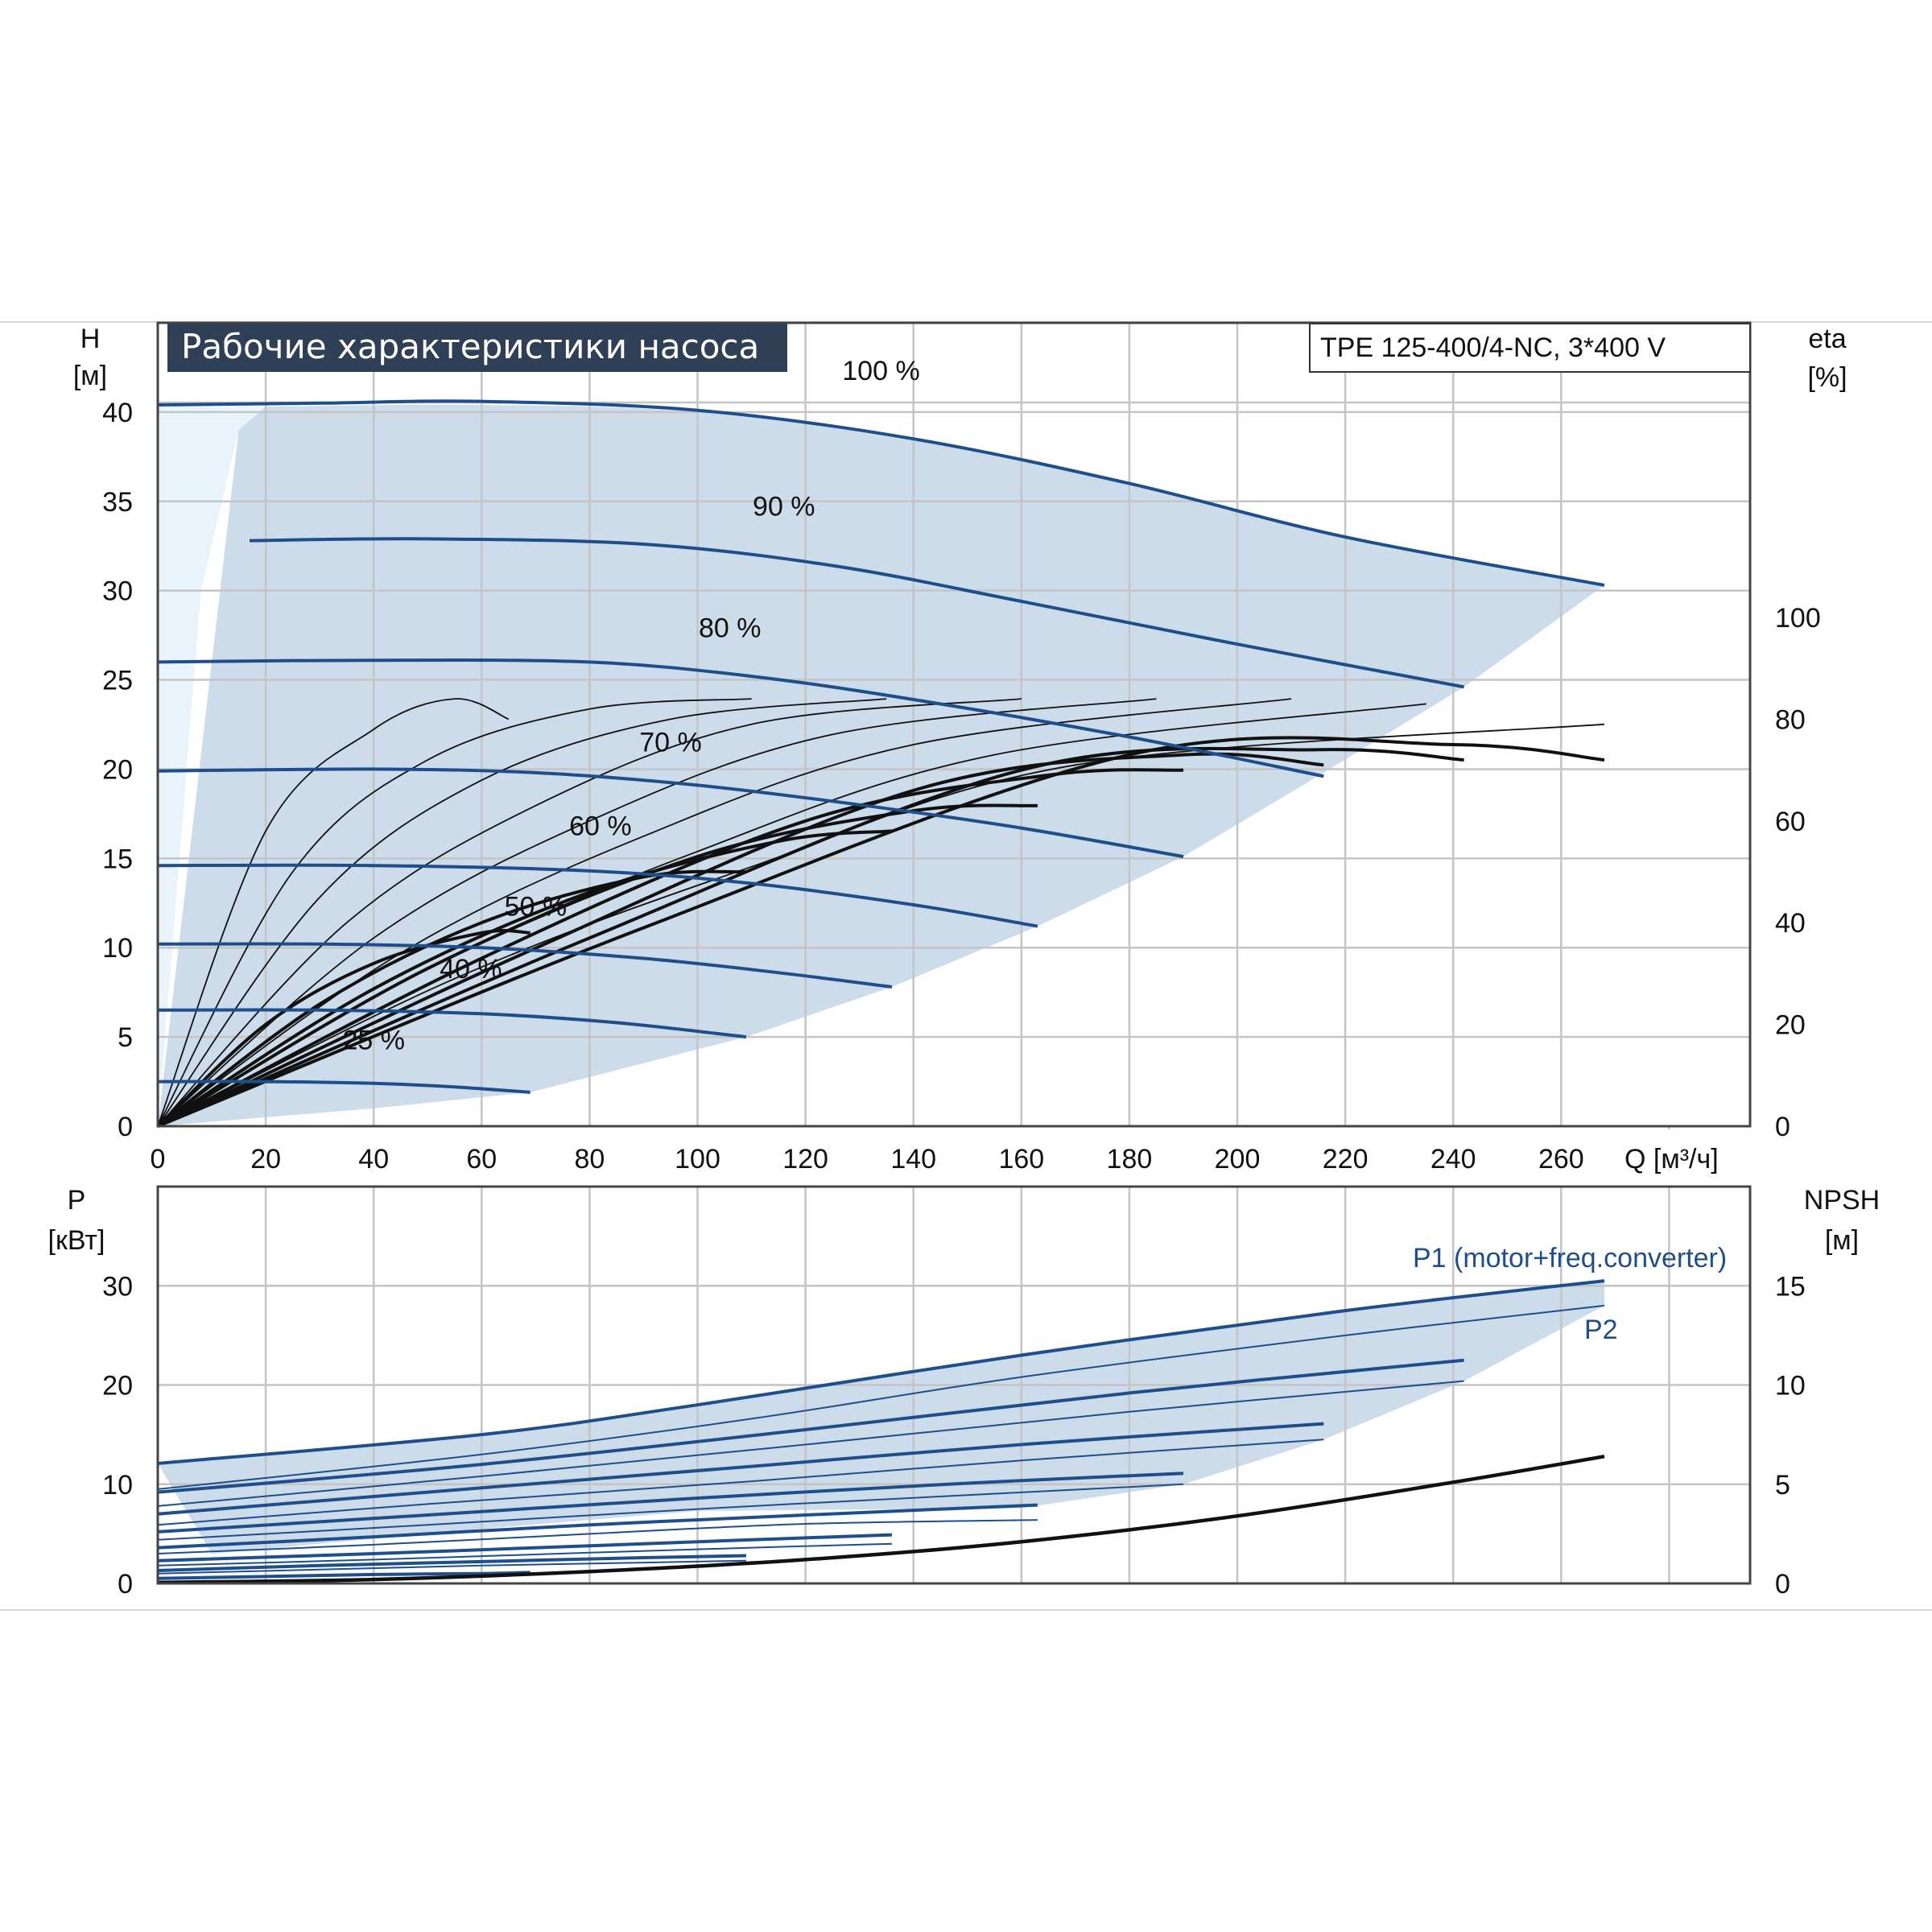  What do you see at coordinates (1493, 347) in the screenshot?
I see `model-label: TPE 125-400/4-NC, 3*400 V` at bounding box center [1493, 347].